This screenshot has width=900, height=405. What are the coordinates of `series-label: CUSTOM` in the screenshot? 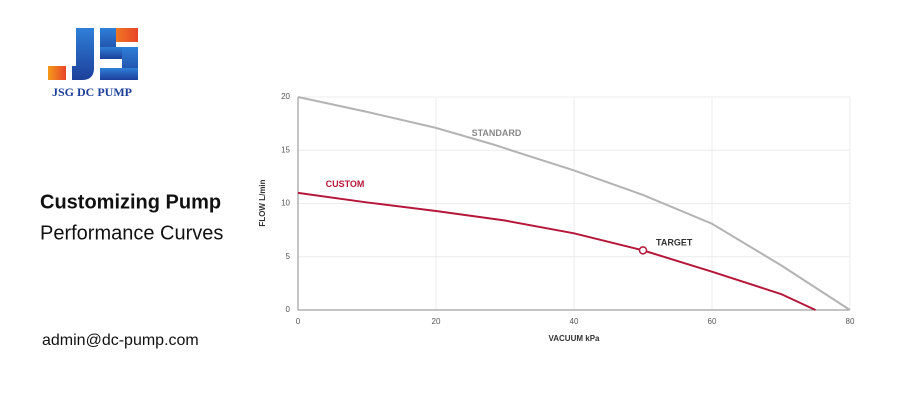 It's located at (345, 184).